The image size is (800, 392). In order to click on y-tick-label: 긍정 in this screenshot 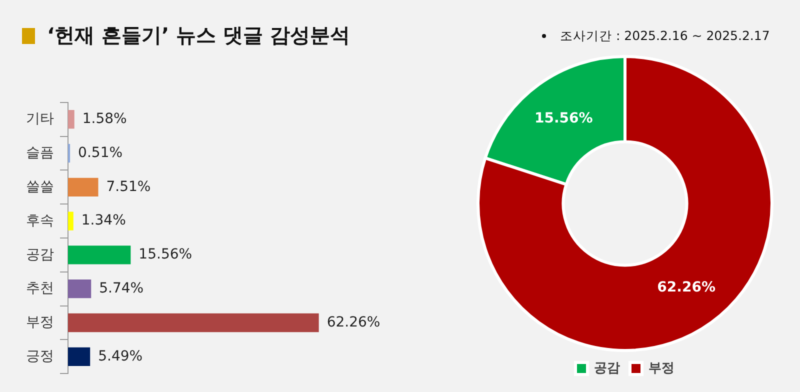, I will do `click(40, 356)`.